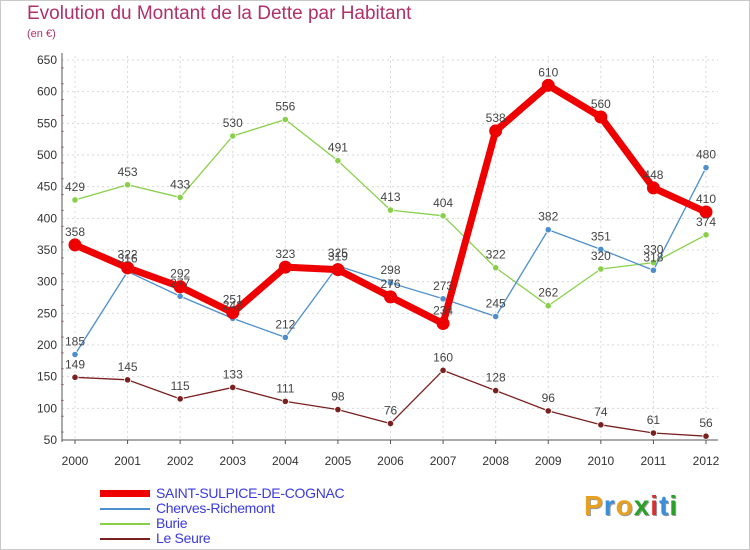  Describe the element at coordinates (600, 461) in the screenshot. I see `x-tick-label: 2010` at that location.